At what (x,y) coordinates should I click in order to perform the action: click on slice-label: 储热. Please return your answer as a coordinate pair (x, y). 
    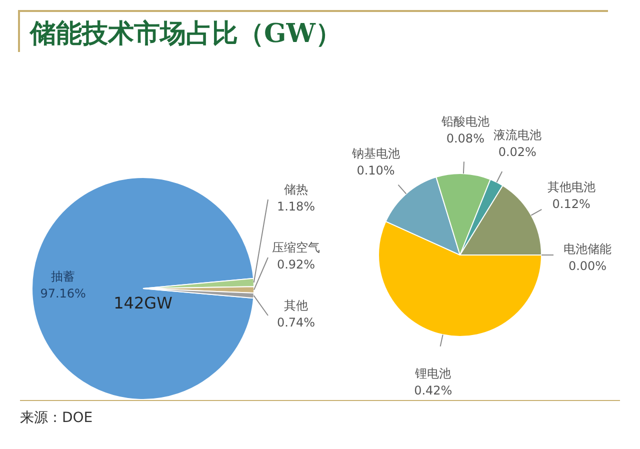
    Looking at the image, I should click on (296, 189).